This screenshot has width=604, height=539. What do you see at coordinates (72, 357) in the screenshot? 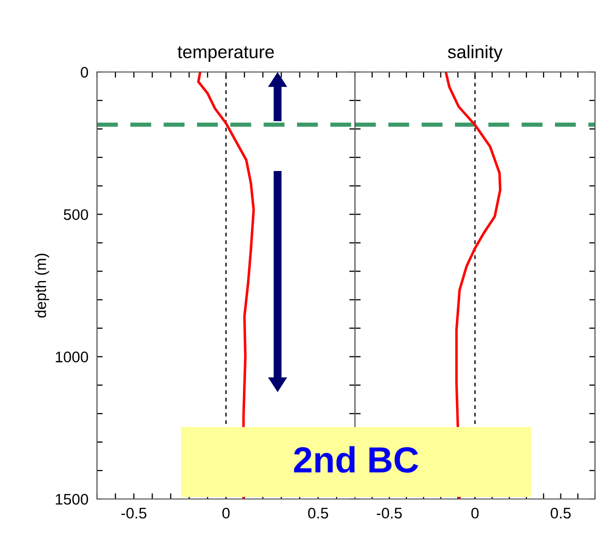
I see `y-tick-label: 1000` at bounding box center [72, 357].